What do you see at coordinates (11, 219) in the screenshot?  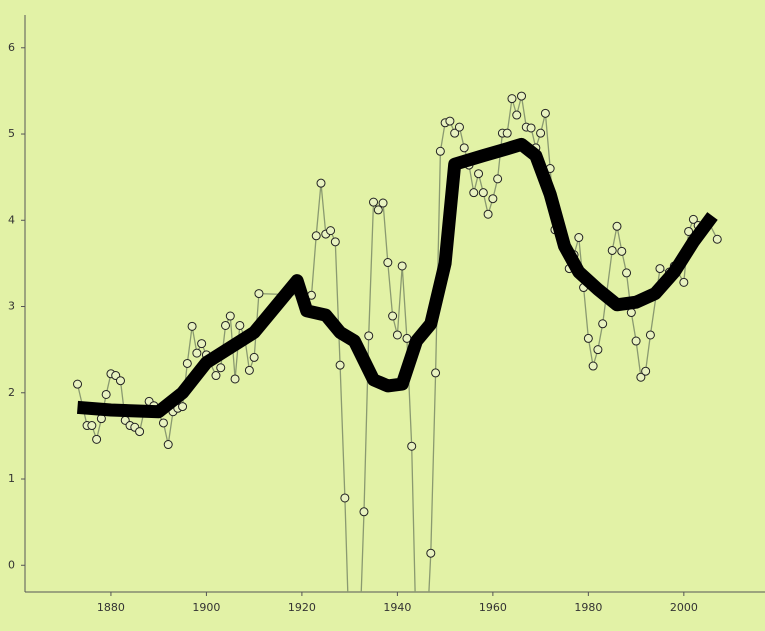 I see `y-tick-label: 4` at bounding box center [11, 219].